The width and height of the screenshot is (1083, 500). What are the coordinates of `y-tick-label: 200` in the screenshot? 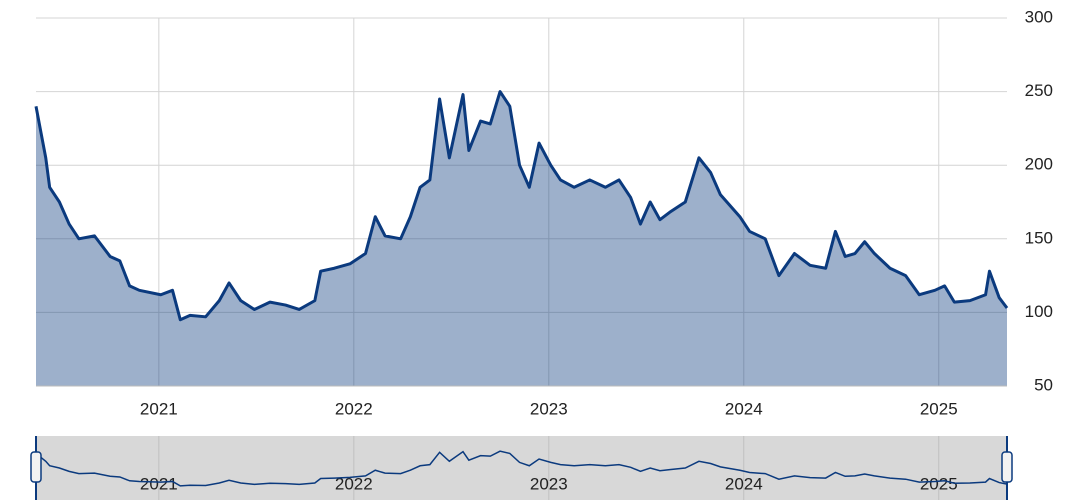 It's located at (1039, 164).